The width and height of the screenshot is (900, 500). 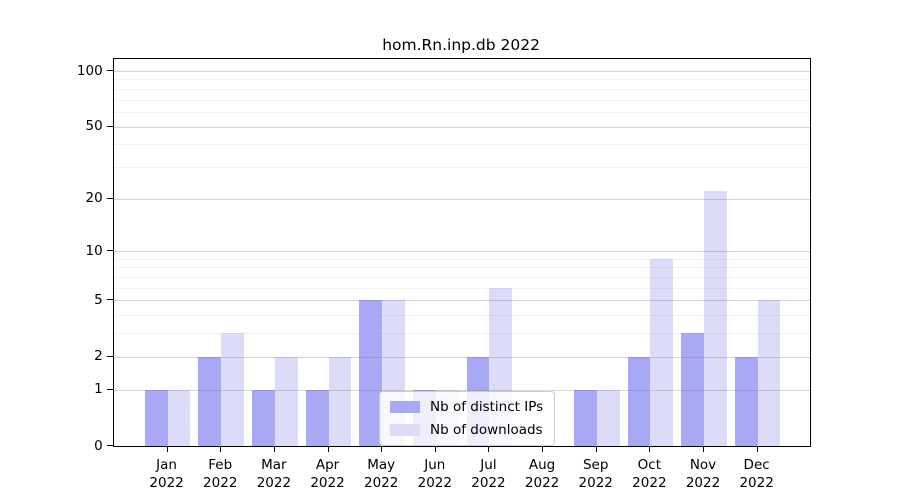 I want to click on legend-swatch-distinct-ips, so click(x=405, y=407).